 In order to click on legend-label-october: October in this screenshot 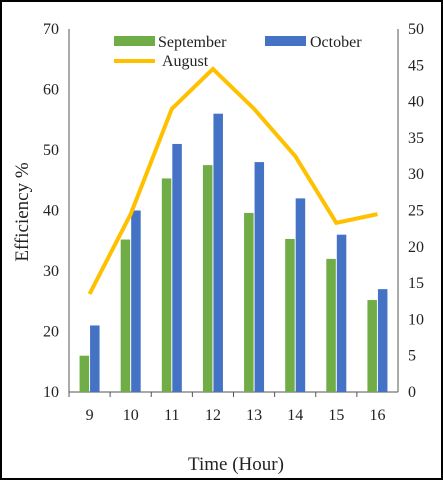, I will do `click(336, 42)`.